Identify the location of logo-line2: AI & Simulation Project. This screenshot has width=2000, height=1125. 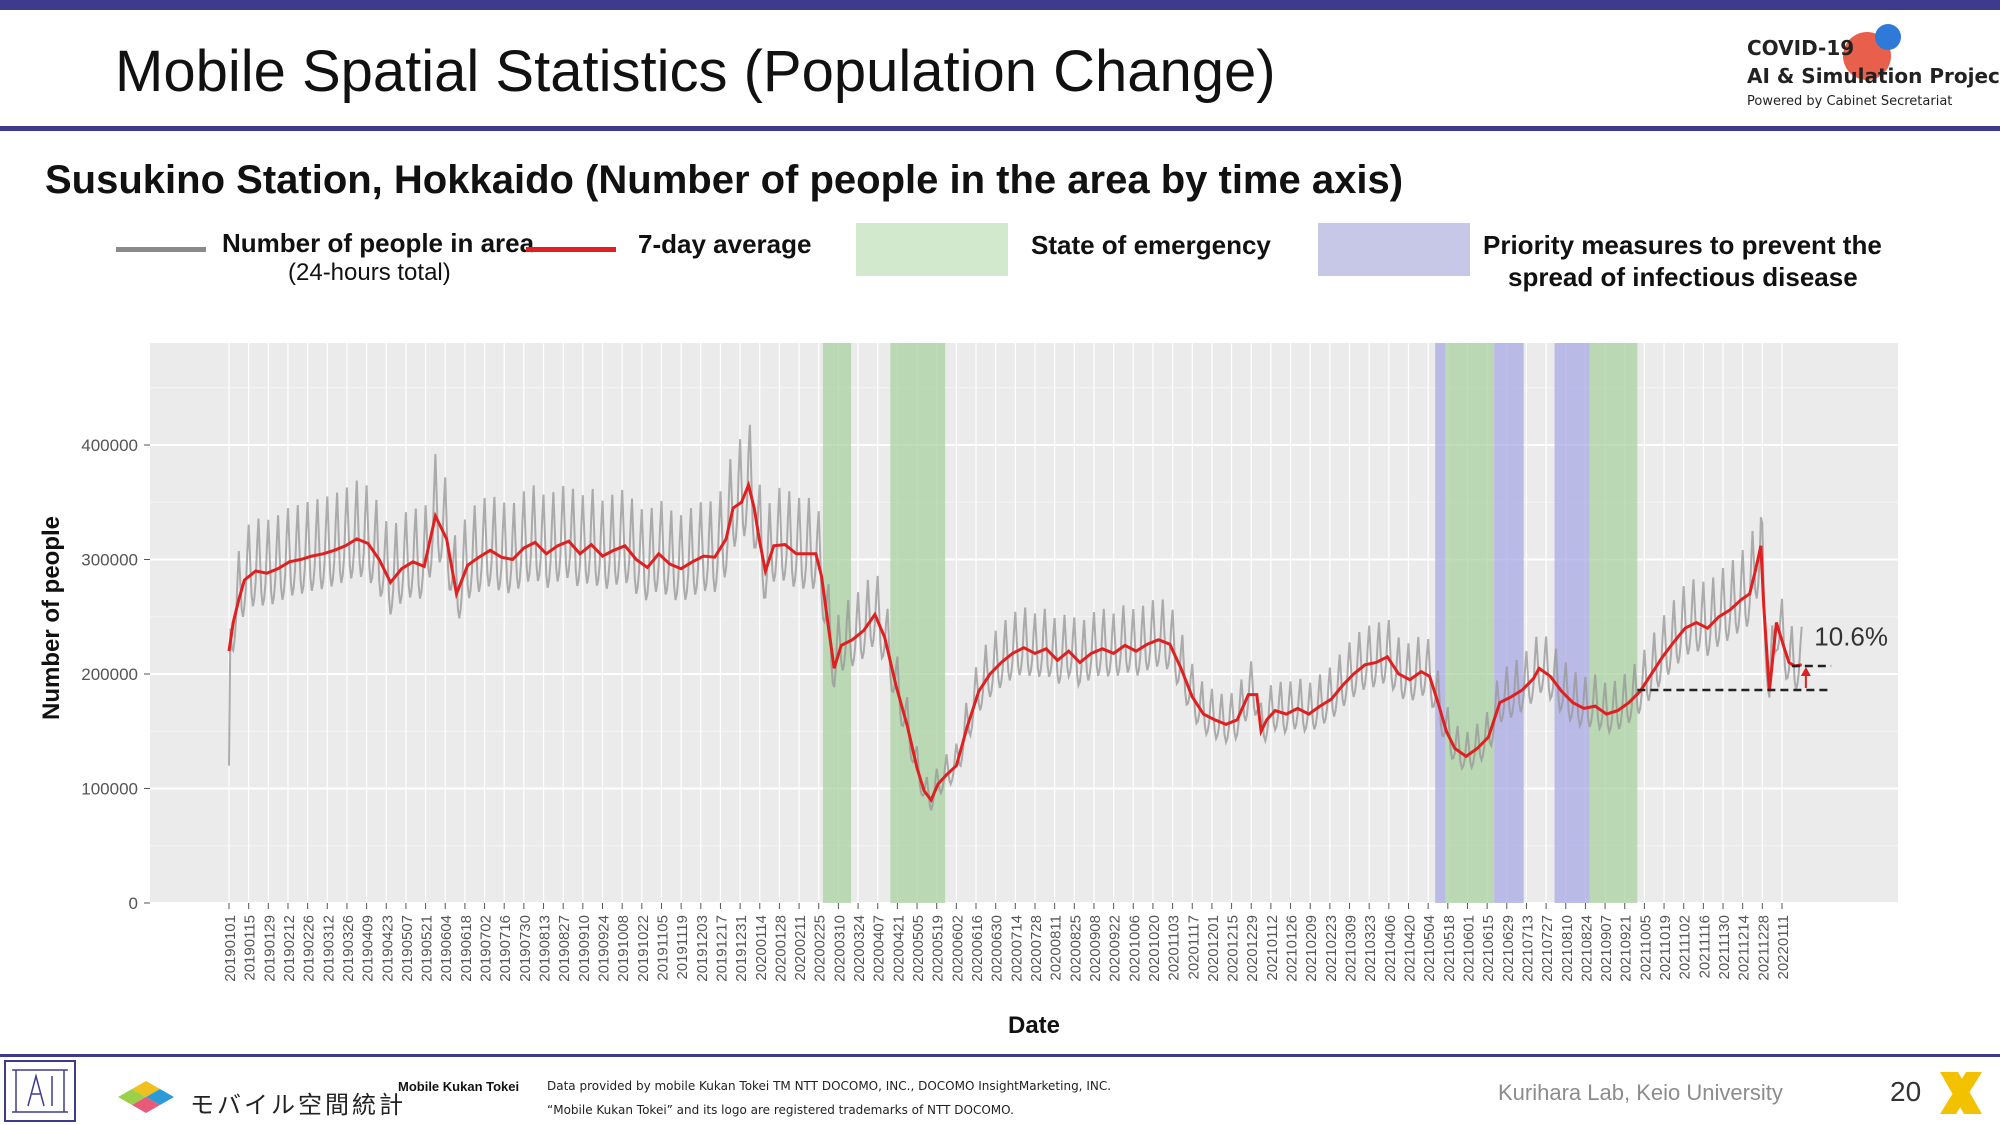
(1873, 76).